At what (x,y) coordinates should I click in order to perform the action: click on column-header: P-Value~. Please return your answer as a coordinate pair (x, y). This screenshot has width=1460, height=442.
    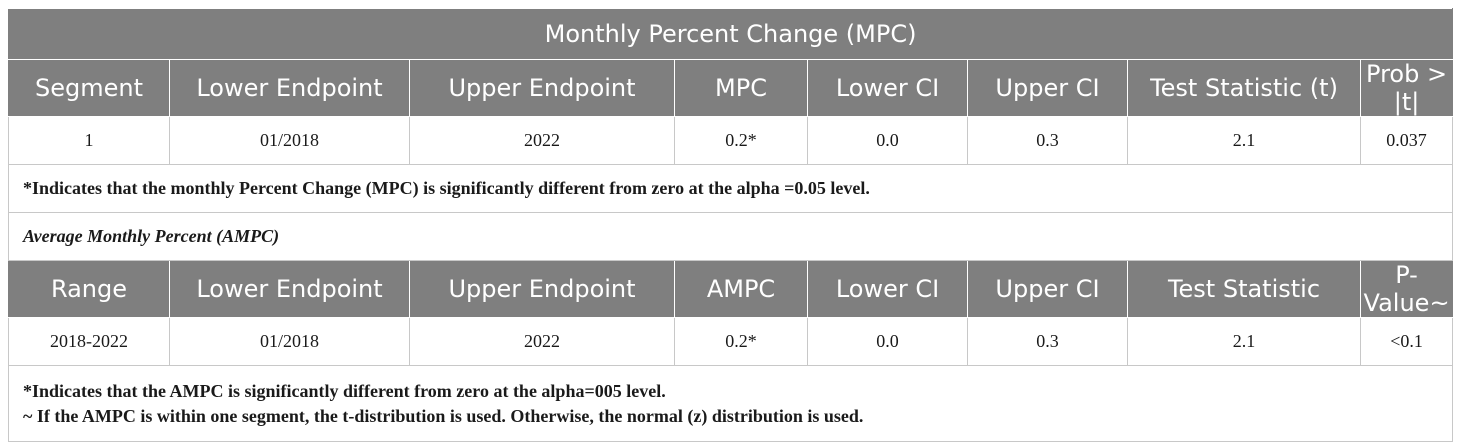
    Looking at the image, I should click on (1406, 289).